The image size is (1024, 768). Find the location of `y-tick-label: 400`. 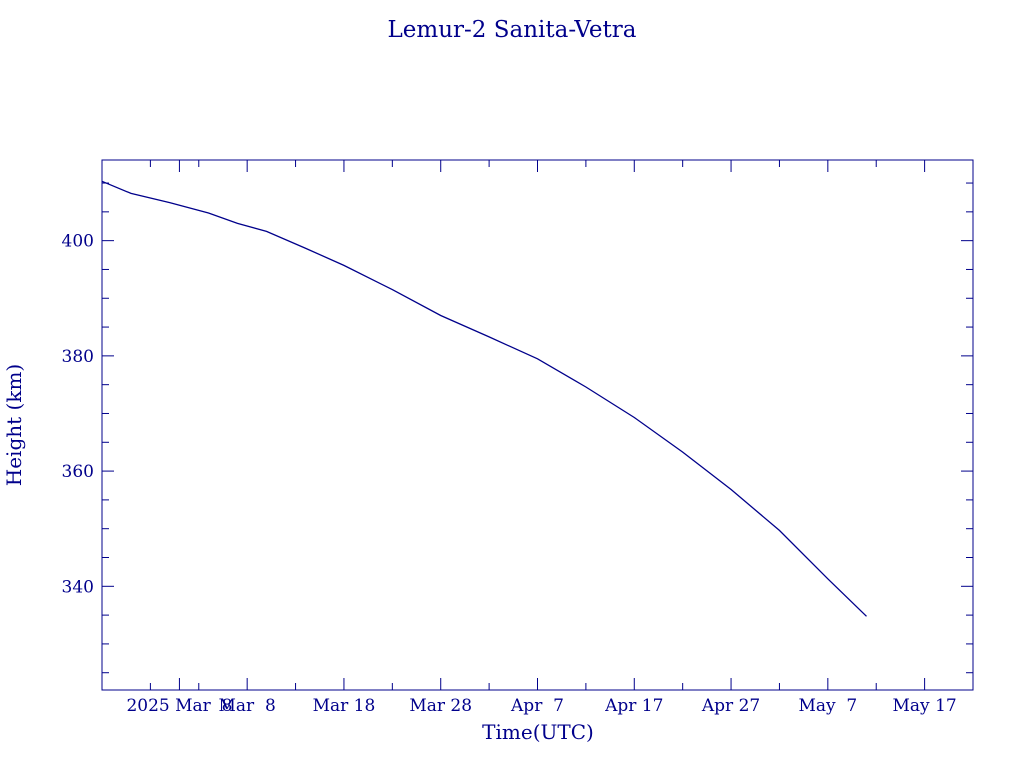

y-tick-label: 400 is located at coordinates (78, 242).